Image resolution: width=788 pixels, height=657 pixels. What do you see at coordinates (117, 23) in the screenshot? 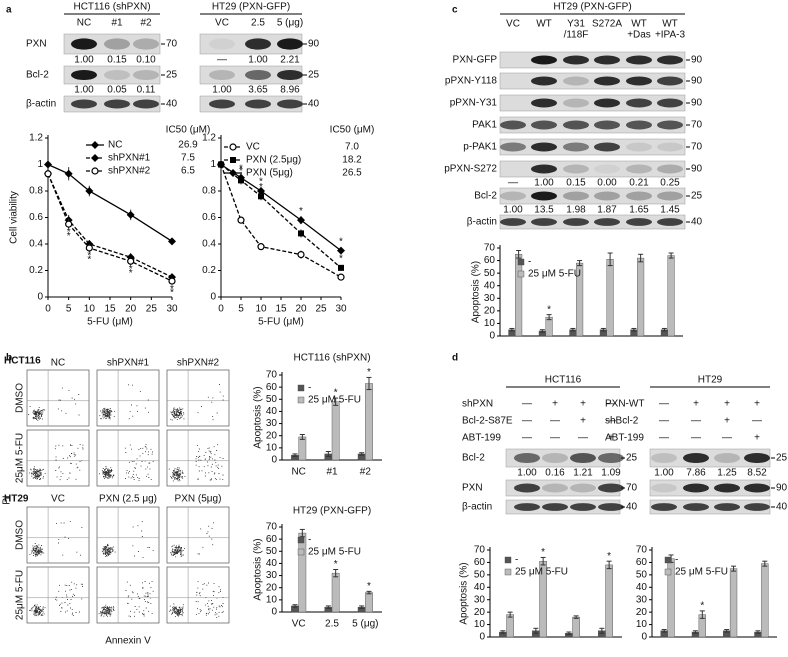
I see `lane-label: #1` at bounding box center [117, 23].